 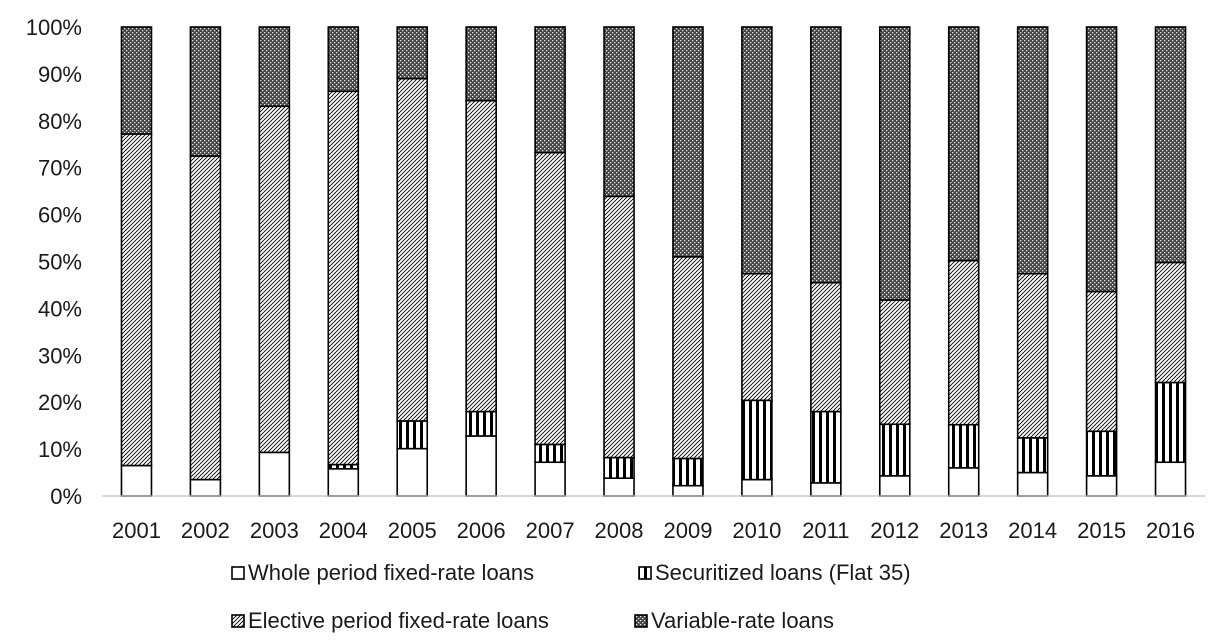 I want to click on x-tick-label: 2007, so click(x=550, y=530).